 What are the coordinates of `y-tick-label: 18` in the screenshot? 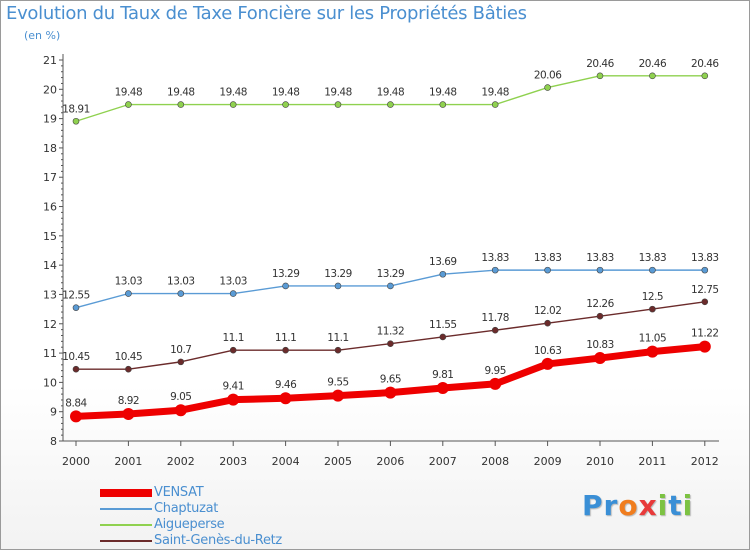 It's located at (50, 148).